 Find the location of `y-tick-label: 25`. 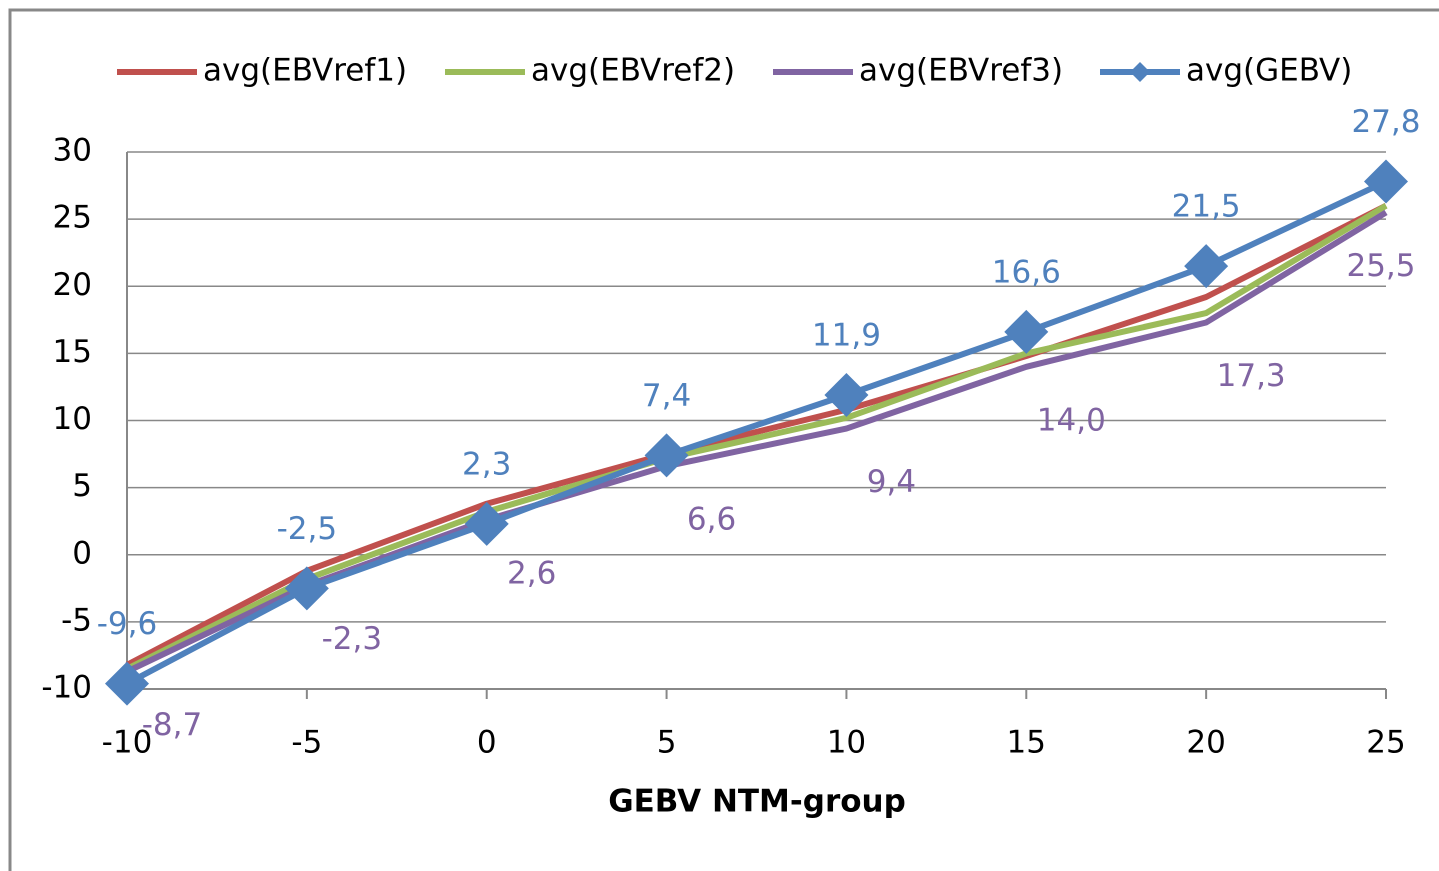

y-tick-label: 25 is located at coordinates (72, 218).